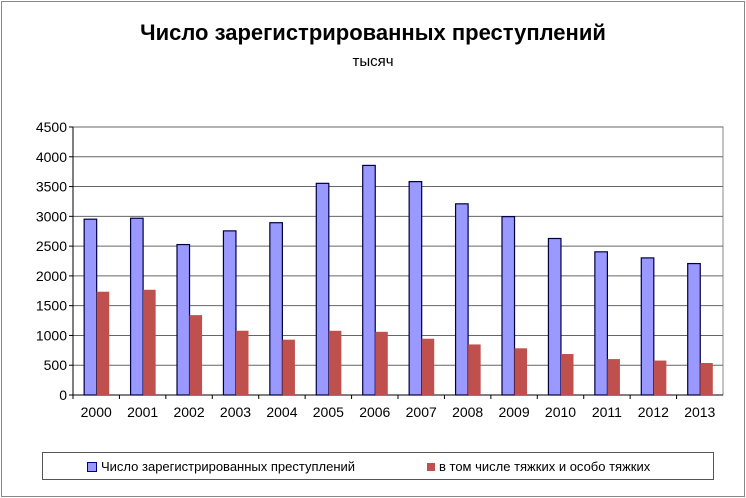 This screenshot has width=746, height=498. Describe the element at coordinates (431, 466) in the screenshot. I see `legend-swatch-grave` at that location.